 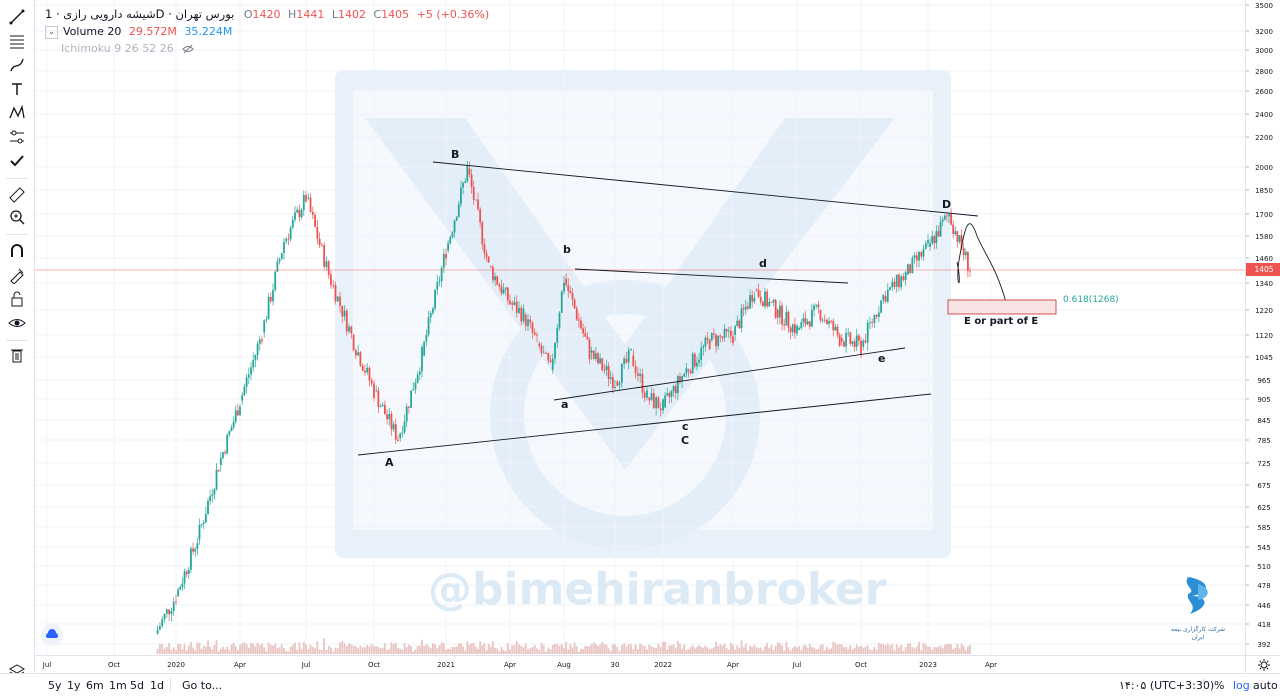 What do you see at coordinates (17, 65) in the screenshot?
I see `brush-icon` at bounding box center [17, 65].